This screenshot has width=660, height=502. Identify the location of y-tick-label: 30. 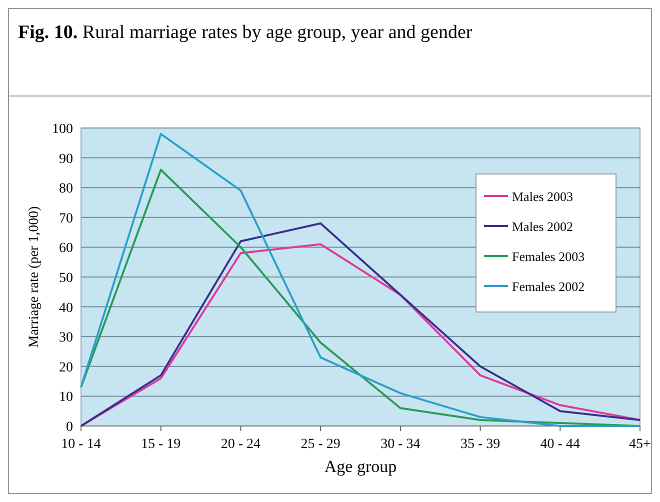
(66, 338).